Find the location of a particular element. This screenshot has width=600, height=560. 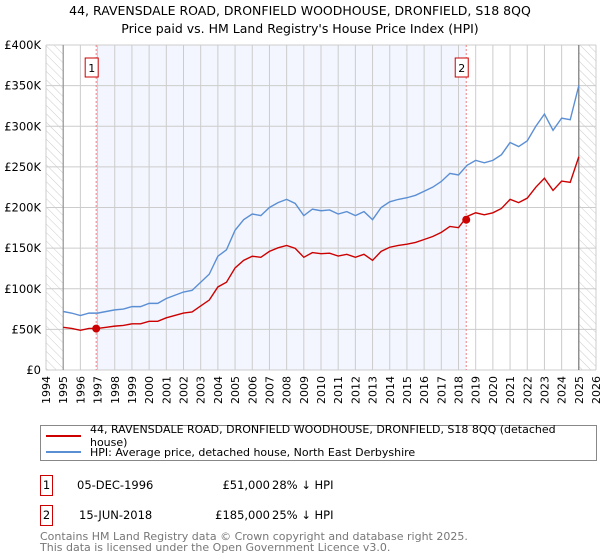

x-tick-label: 1997 is located at coordinates (98, 390).